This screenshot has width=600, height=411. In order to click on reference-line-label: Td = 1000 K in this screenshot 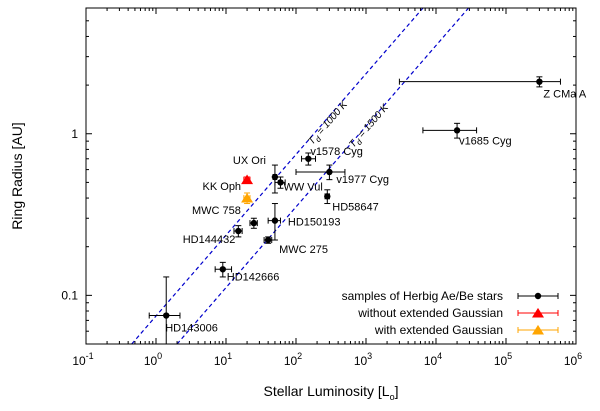, I will do `click(329, 123)`.